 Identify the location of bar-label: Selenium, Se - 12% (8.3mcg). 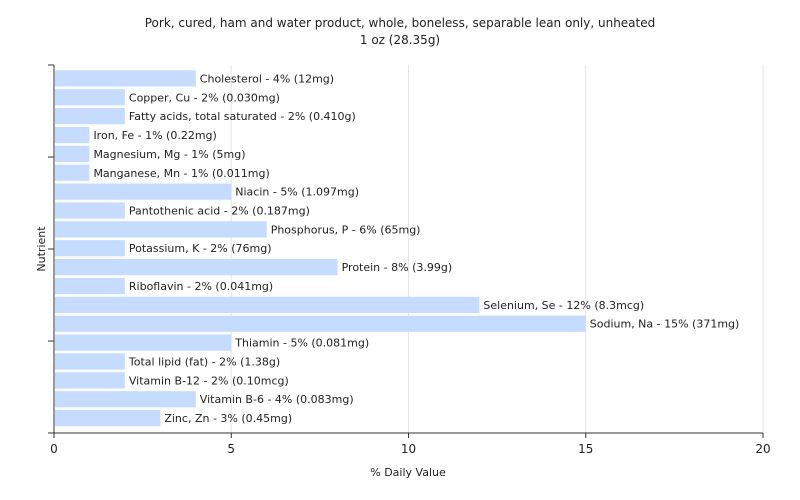
(563, 305).